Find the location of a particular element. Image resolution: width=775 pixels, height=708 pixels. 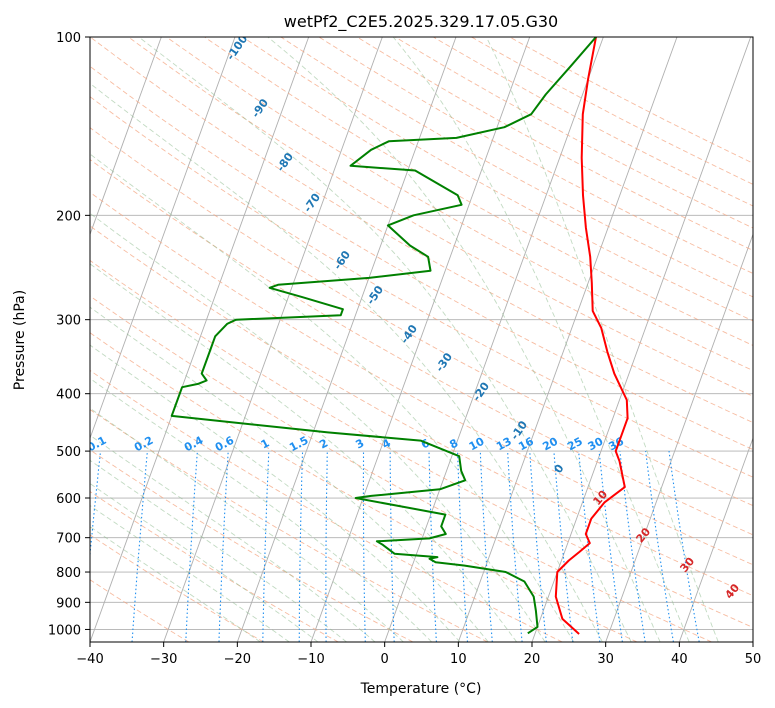

mixing-ratio-label: 25 is located at coordinates (575, 444).